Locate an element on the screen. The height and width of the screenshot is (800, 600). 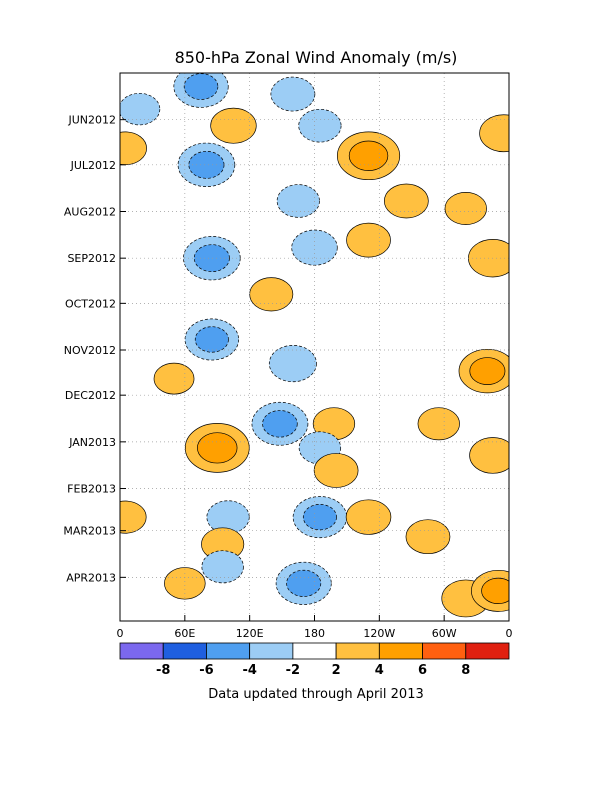
colorbar-label: 4 is located at coordinates (379, 670).